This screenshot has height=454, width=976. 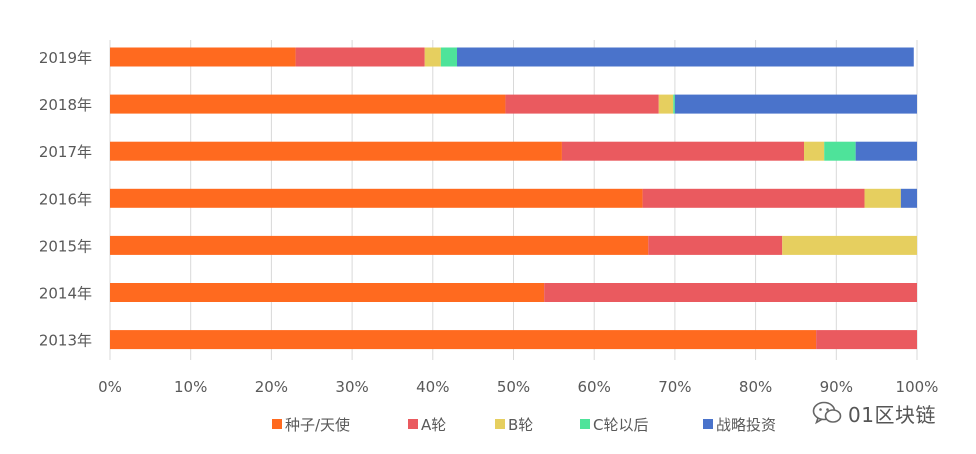 I want to click on legend-label: 战略投资, so click(x=746, y=425).